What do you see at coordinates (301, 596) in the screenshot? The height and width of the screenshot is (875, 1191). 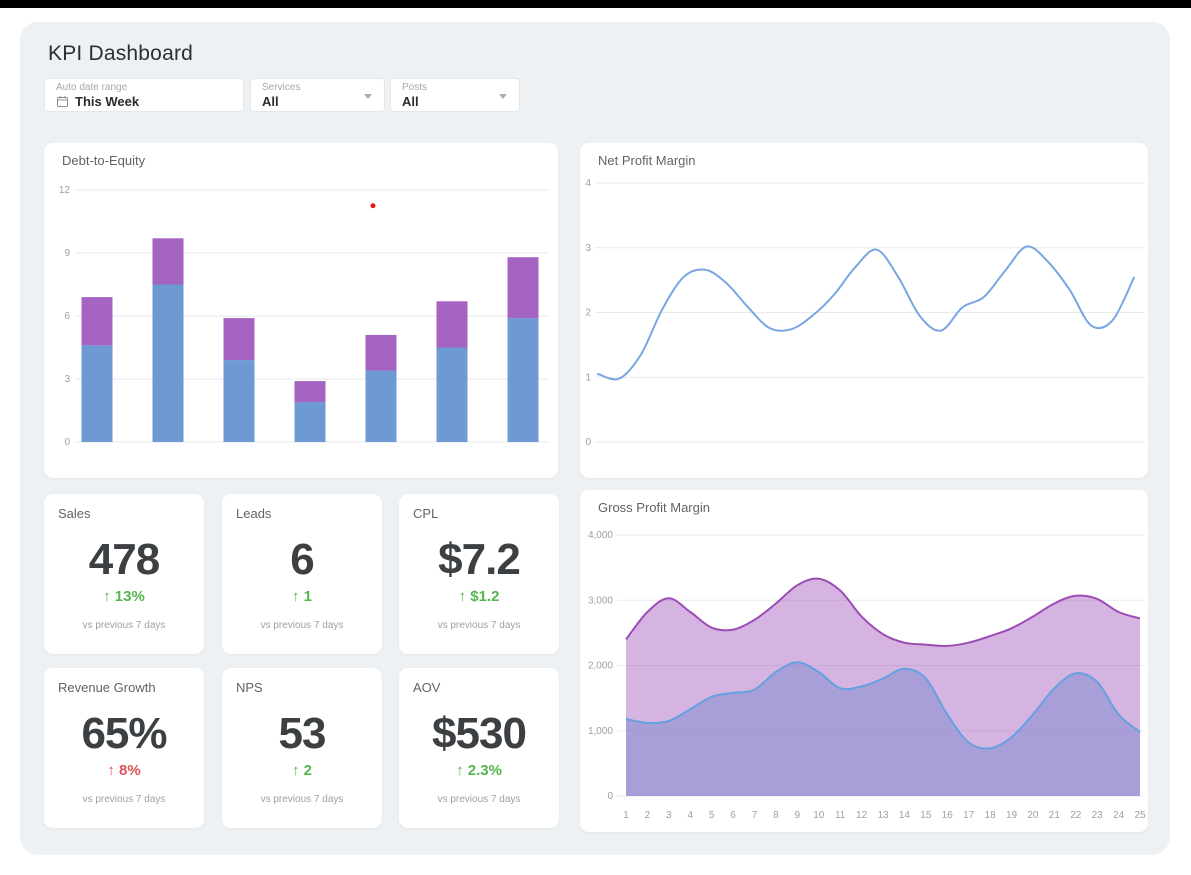 I see `kpi-delta: ↑ 1` at bounding box center [301, 596].